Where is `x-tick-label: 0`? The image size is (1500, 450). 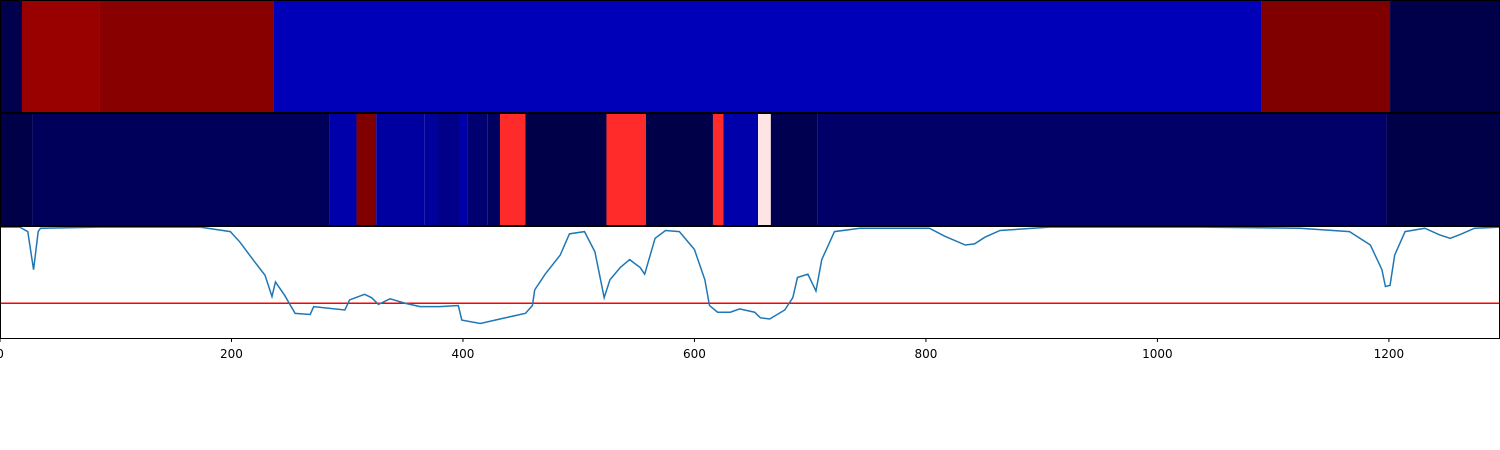
x-tick-label: 0 is located at coordinates (2, 354).